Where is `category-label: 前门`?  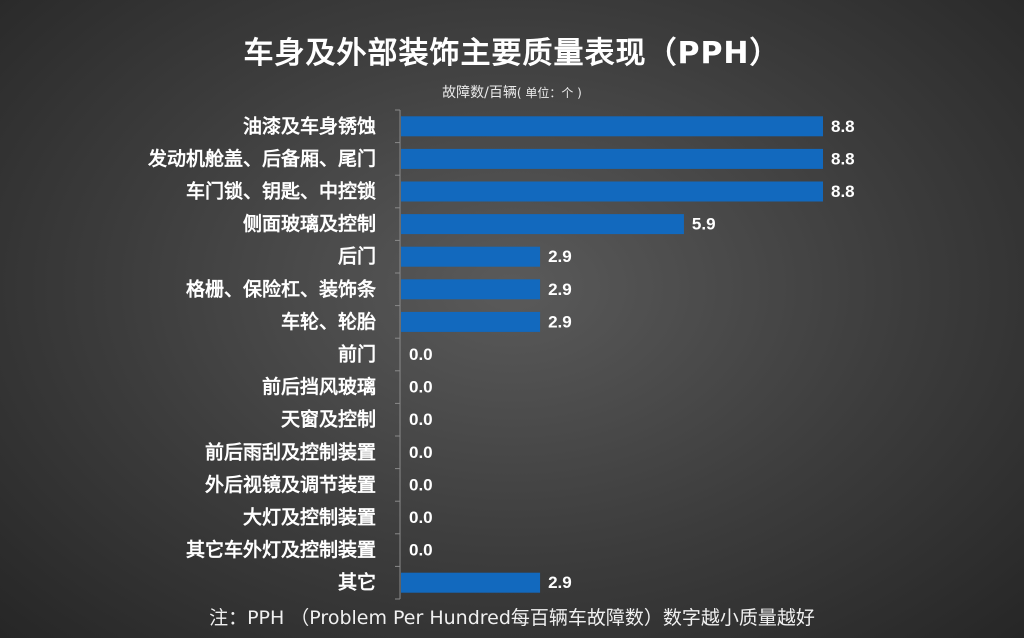 category-label: 前门 is located at coordinates (357, 354).